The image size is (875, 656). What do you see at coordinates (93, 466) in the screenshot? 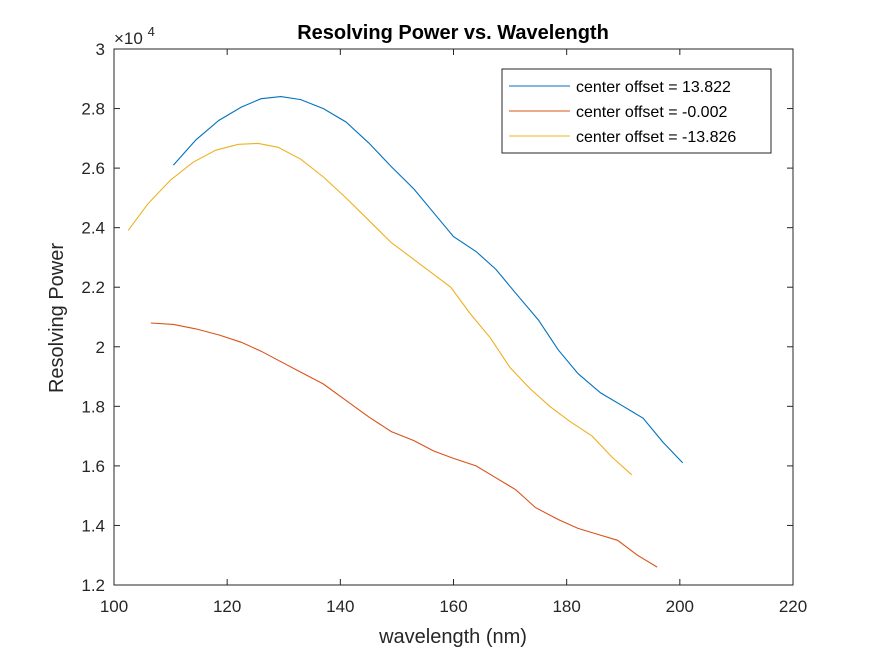
I see `y-tick-label: 1.6` at bounding box center [93, 466].